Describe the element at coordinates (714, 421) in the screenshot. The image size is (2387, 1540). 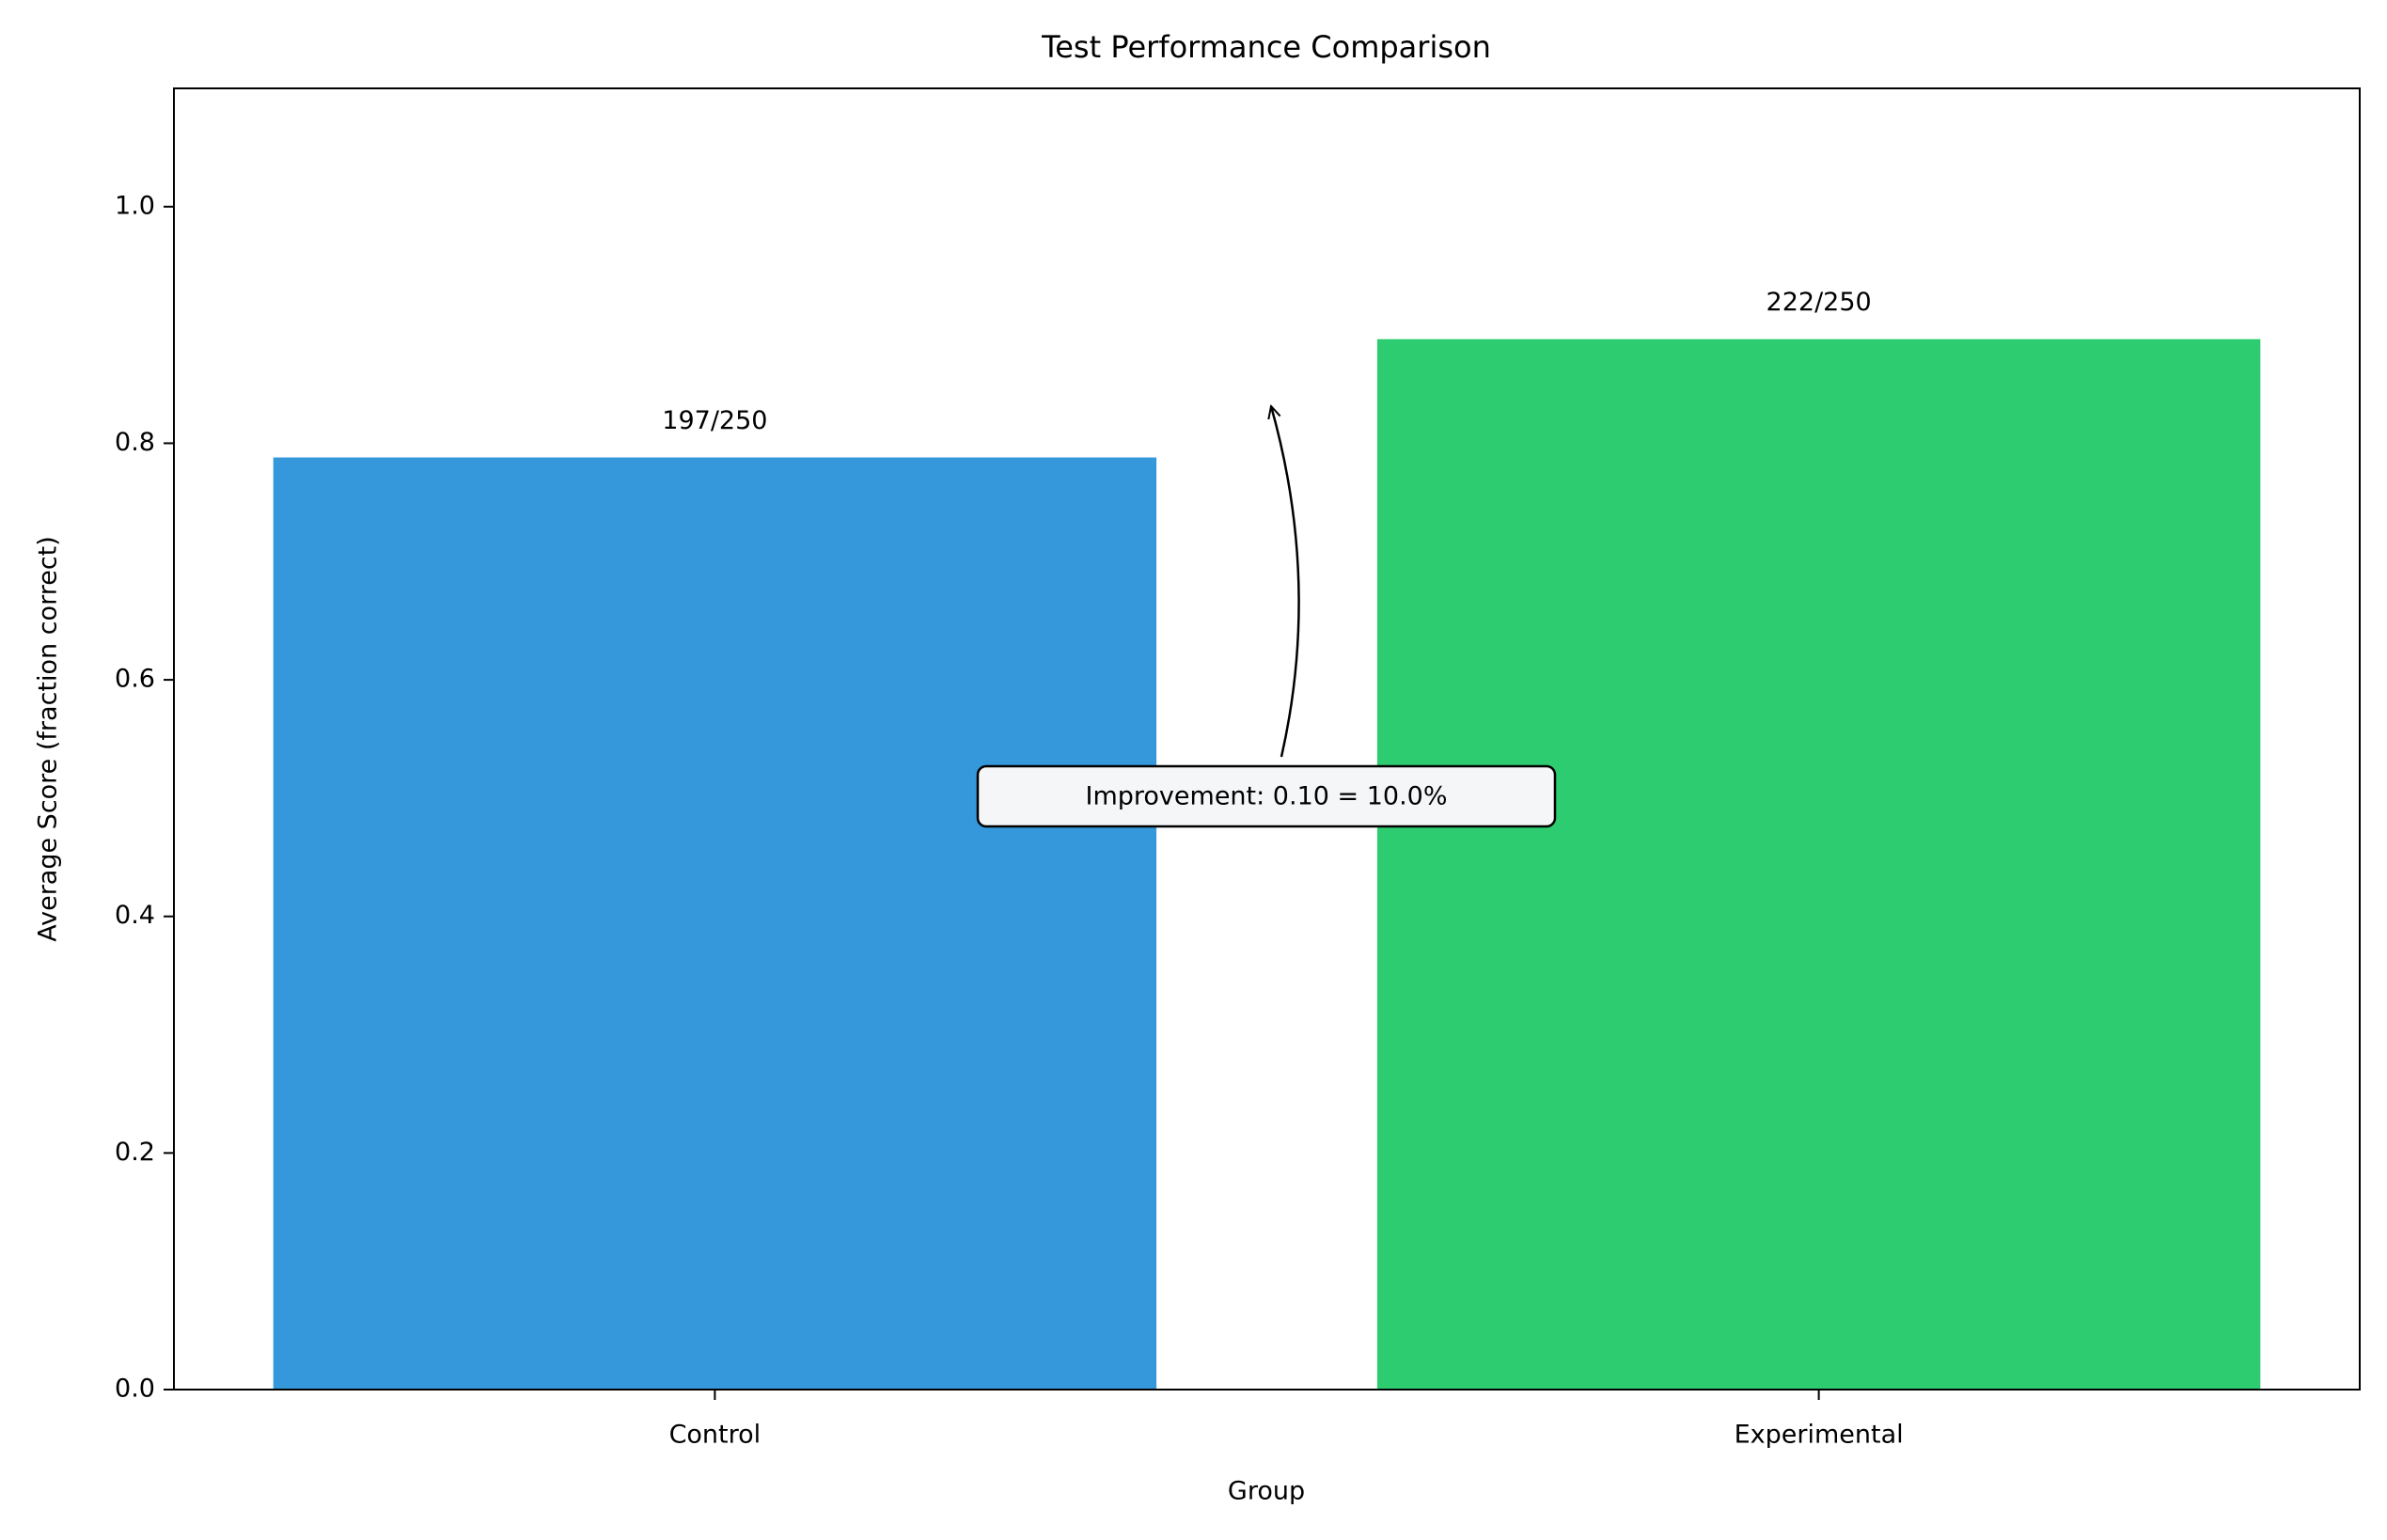
I see `value-label: 197/250` at that location.